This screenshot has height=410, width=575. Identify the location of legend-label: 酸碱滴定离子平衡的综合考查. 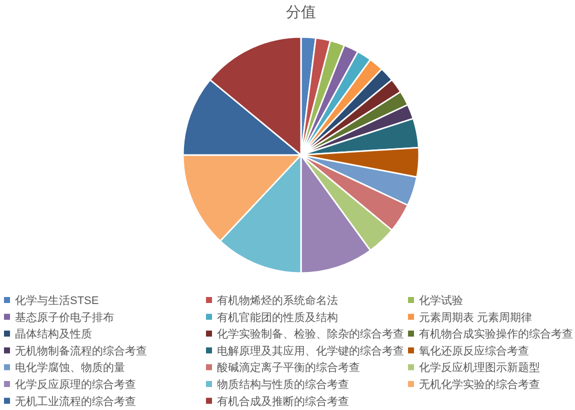
(288, 367).